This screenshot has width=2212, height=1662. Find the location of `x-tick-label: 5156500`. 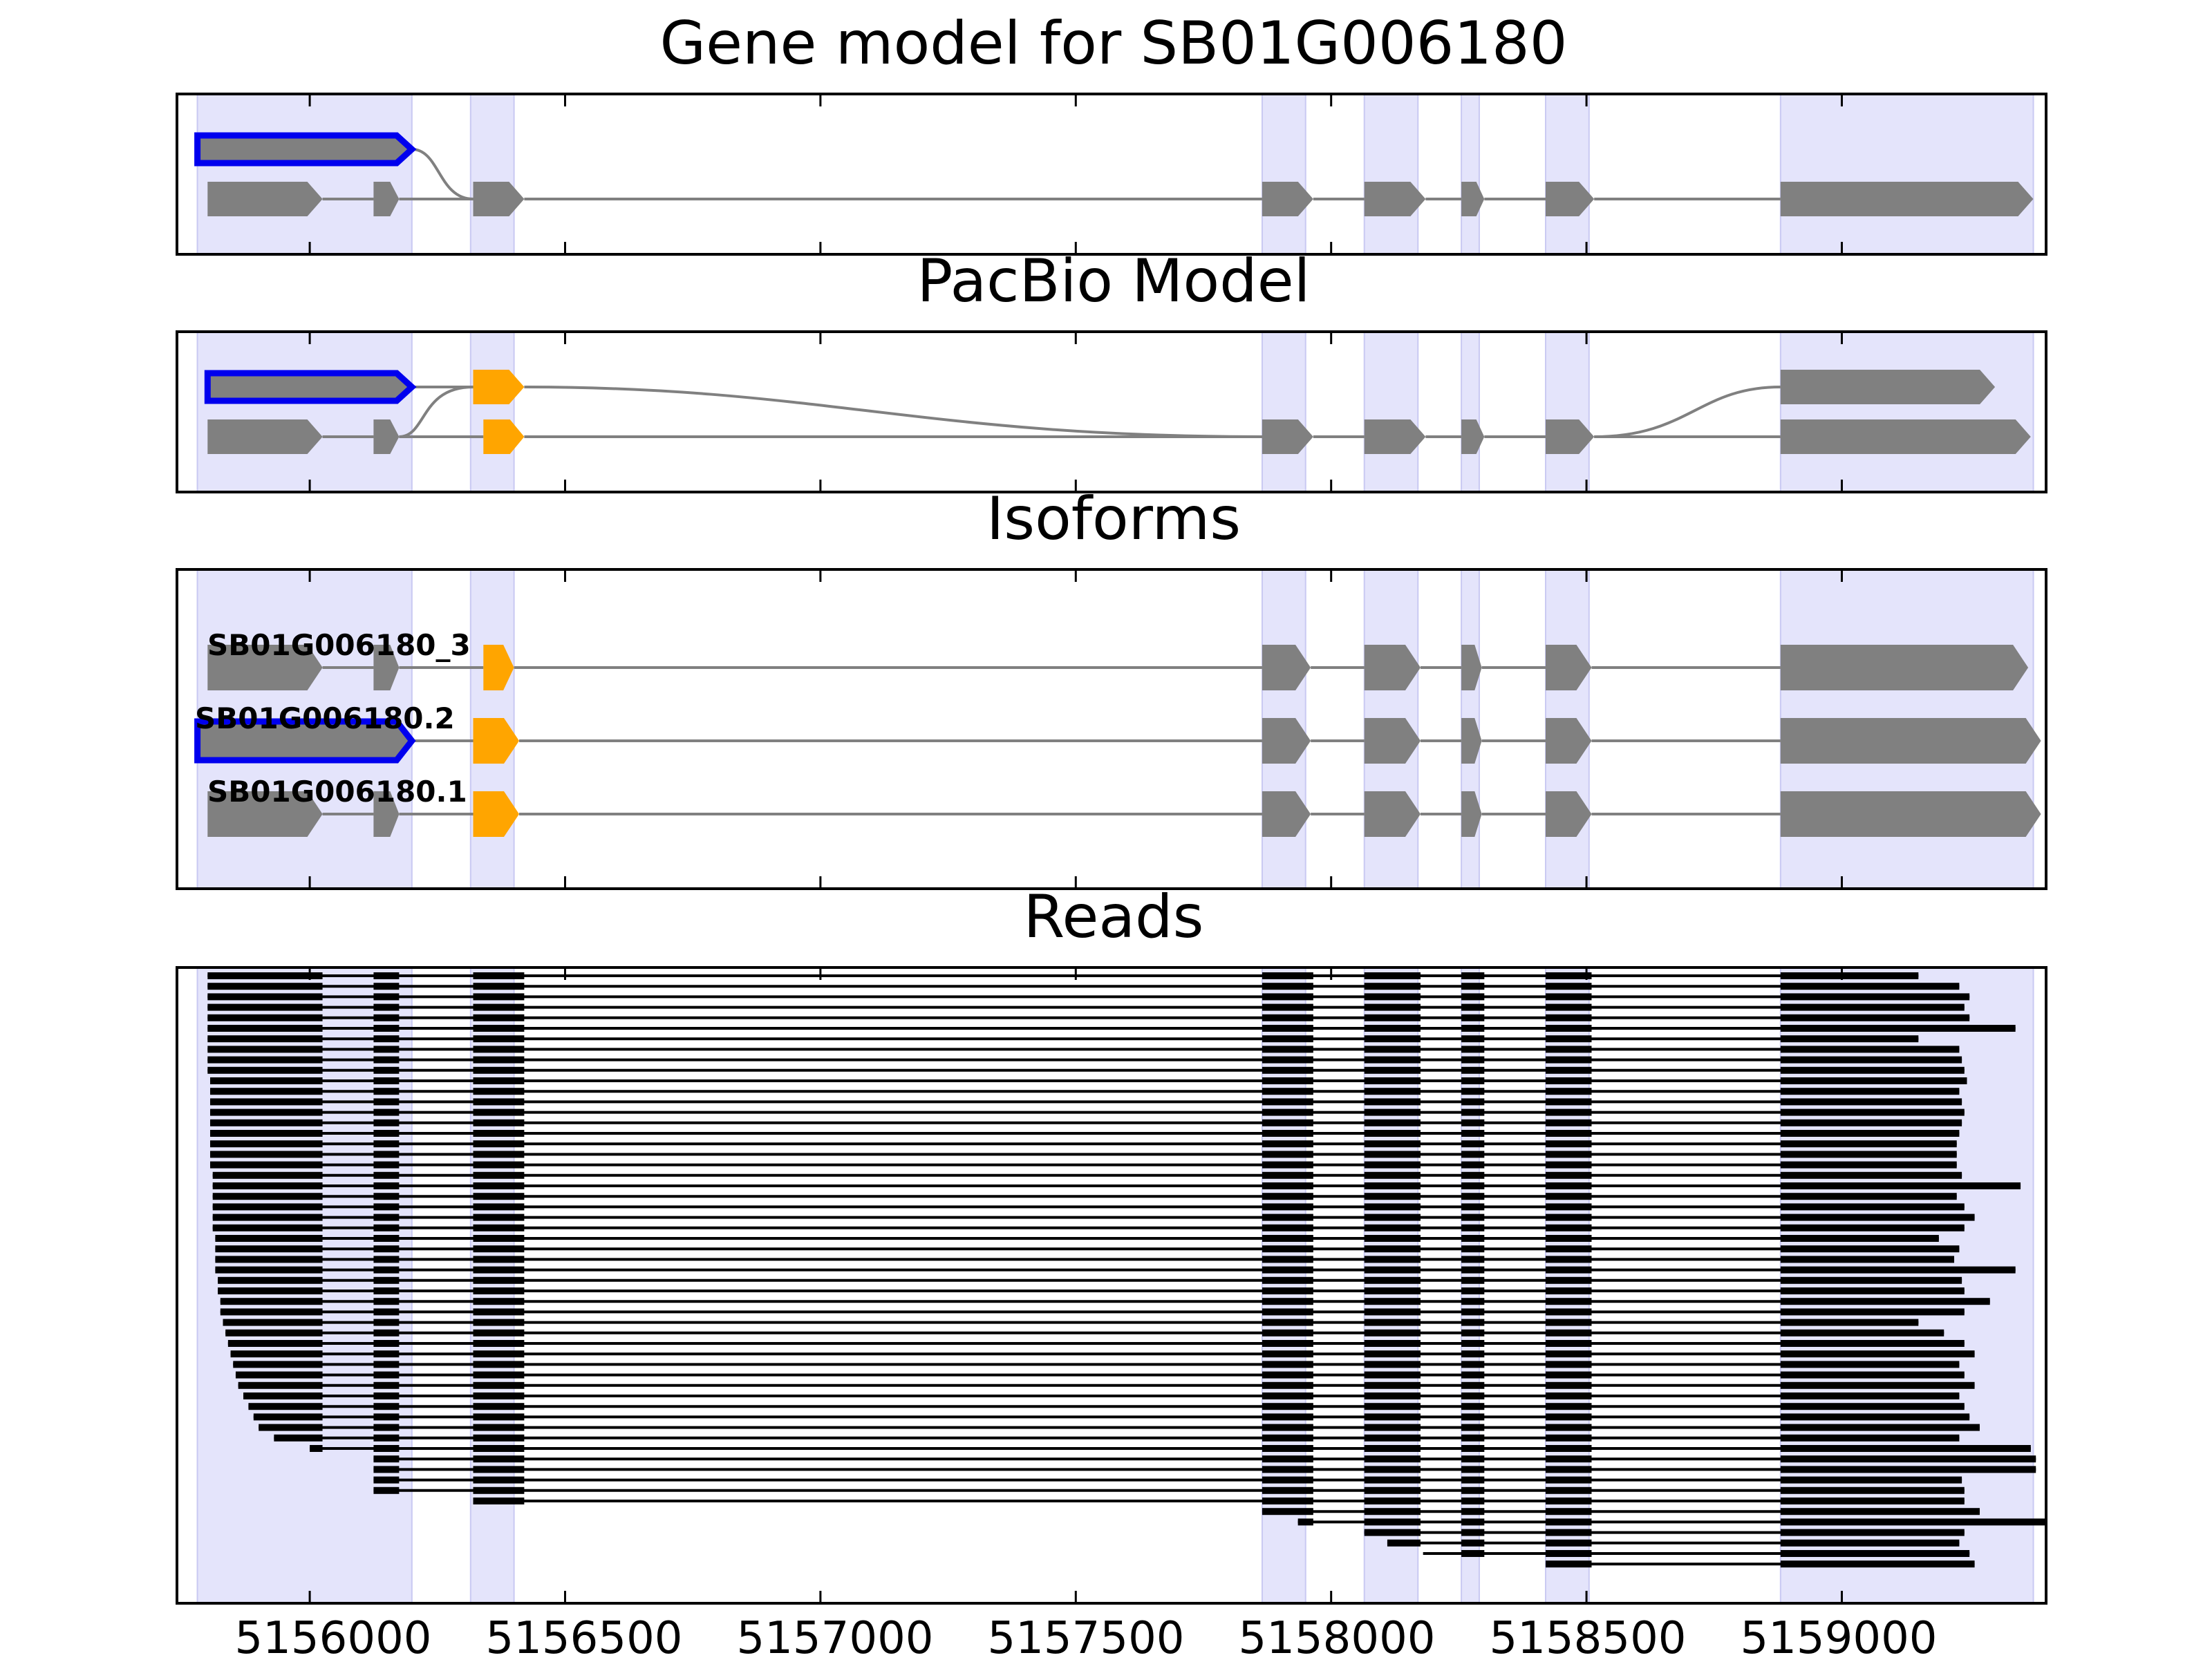

x-tick-label: 5156500 is located at coordinates (583, 1636).